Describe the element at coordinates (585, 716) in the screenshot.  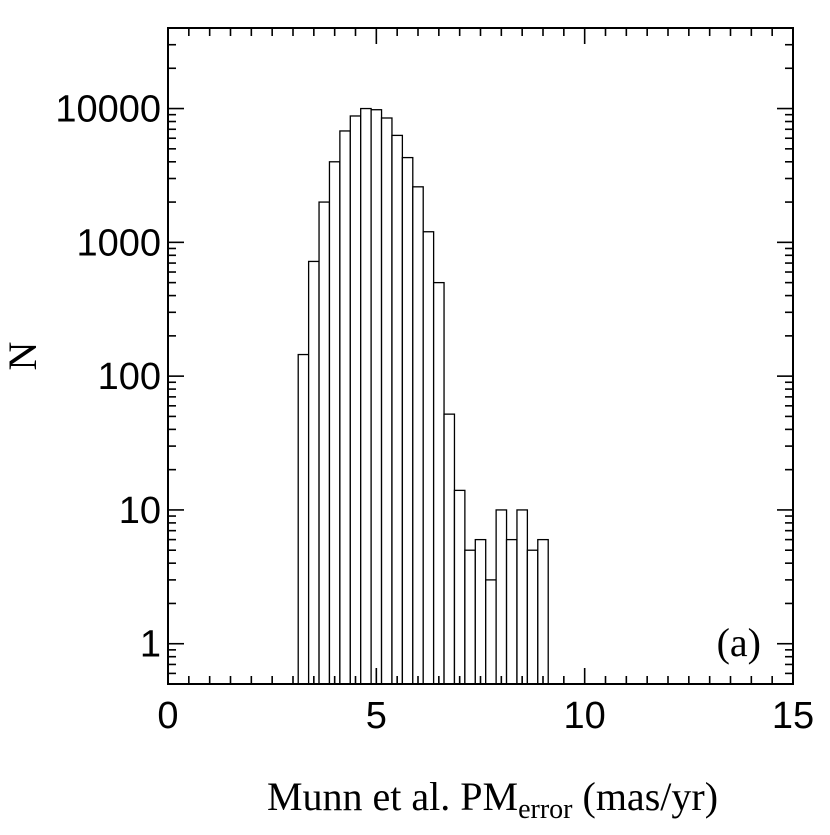
I see `x-tick-label: 10` at that location.